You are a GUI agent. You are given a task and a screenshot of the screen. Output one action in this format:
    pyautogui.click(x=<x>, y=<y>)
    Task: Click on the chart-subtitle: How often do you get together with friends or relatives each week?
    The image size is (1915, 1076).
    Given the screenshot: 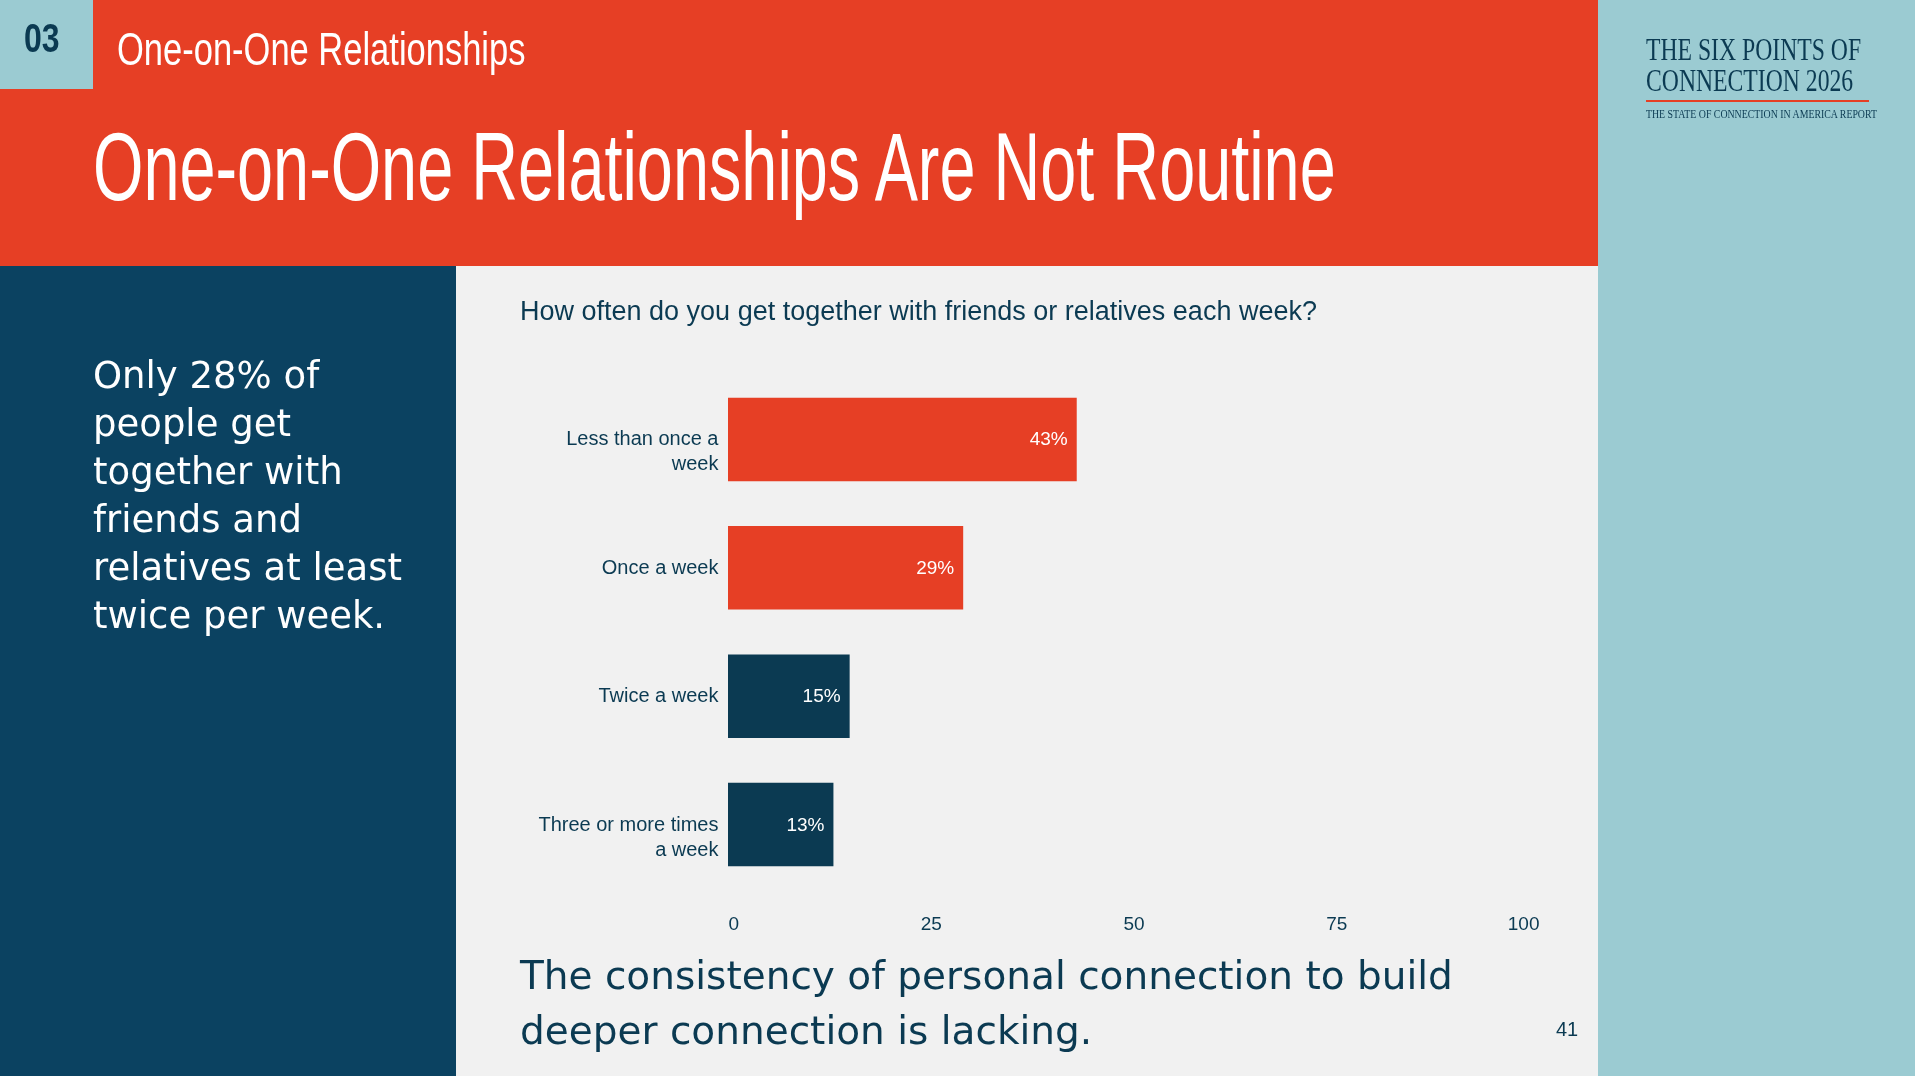 What is the action you would take?
    pyautogui.click(x=918, y=311)
    